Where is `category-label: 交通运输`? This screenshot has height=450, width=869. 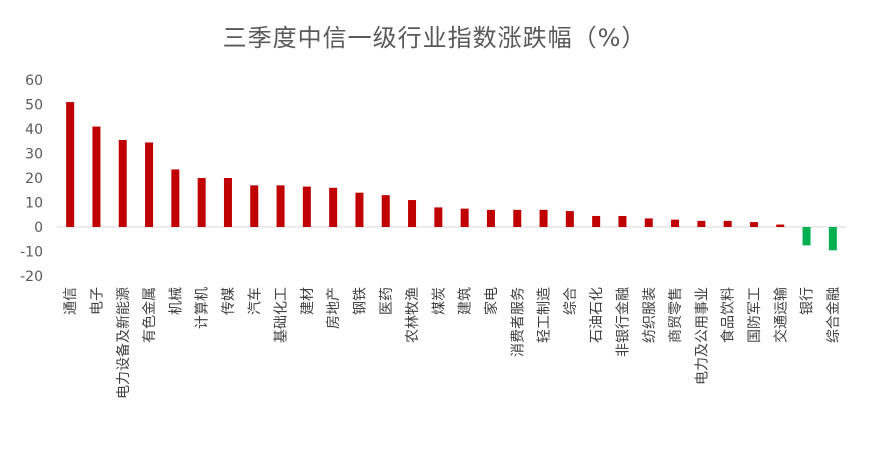 category-label: 交通运输 is located at coordinates (780, 315).